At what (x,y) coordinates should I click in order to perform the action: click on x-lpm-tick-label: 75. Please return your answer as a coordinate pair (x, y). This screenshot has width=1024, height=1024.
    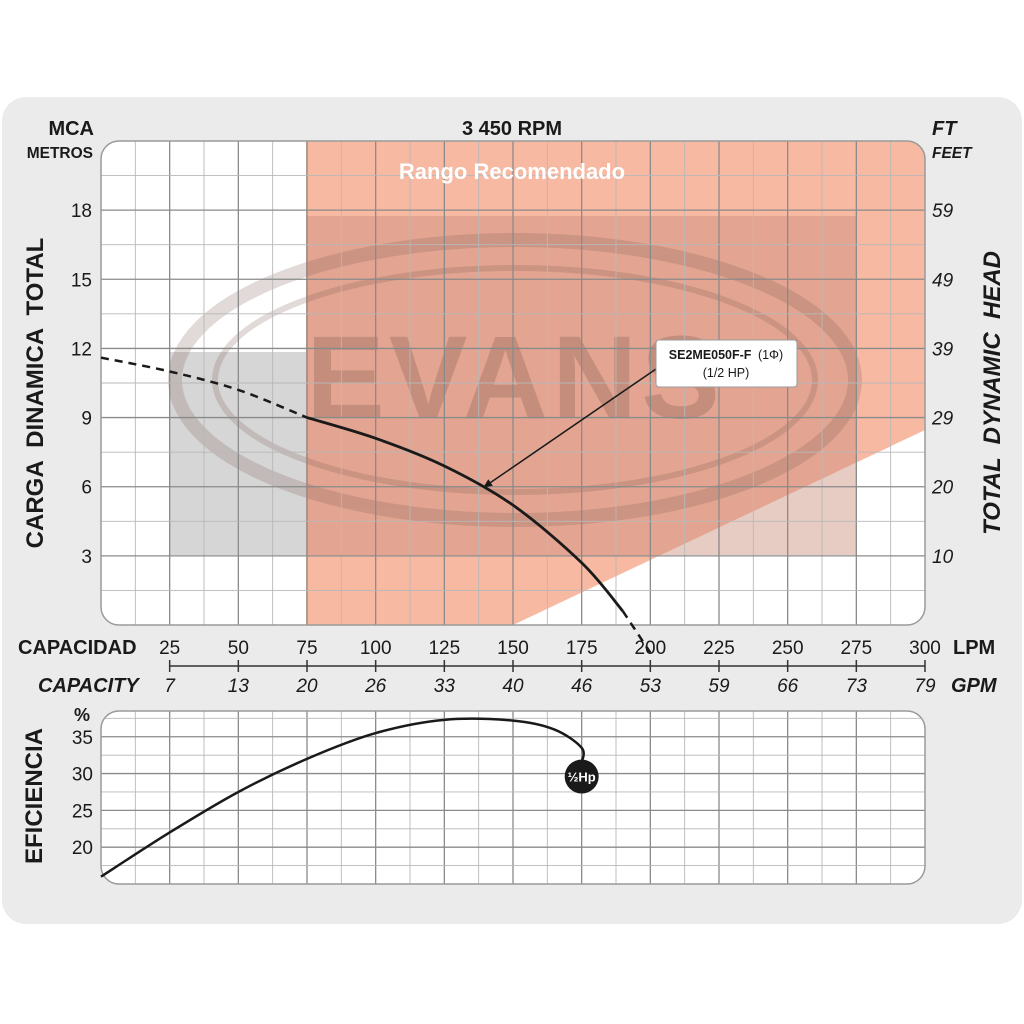
    Looking at the image, I should click on (306, 648).